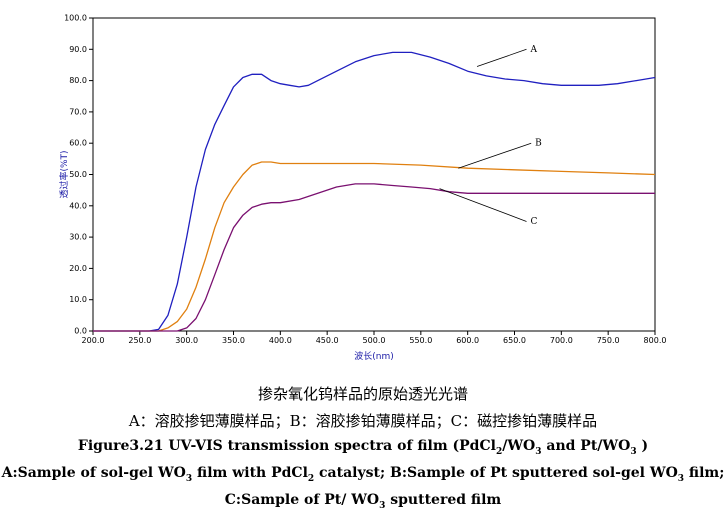 Image resolution: width=726 pixels, height=521 pixels. Describe the element at coordinates (78, 80) in the screenshot. I see `y-tick-label: 80.0` at that location.